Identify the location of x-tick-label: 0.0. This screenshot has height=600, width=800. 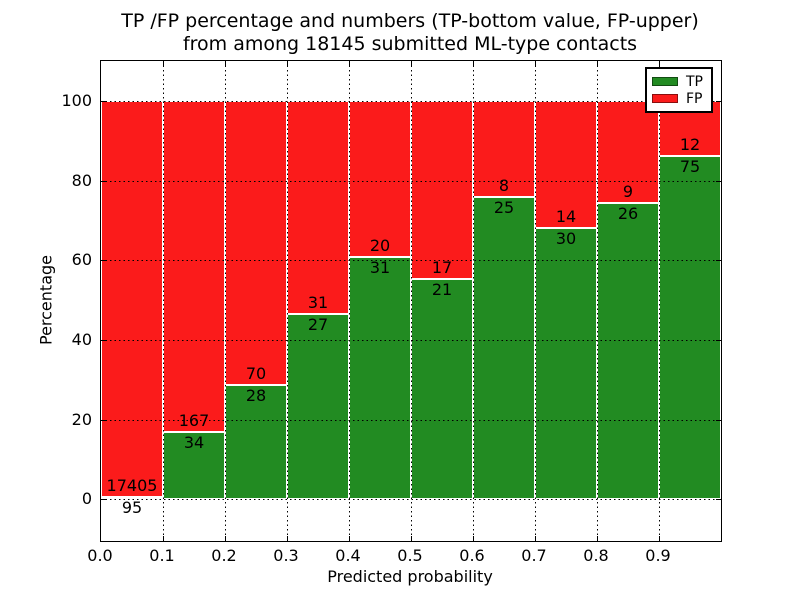
(100, 555).